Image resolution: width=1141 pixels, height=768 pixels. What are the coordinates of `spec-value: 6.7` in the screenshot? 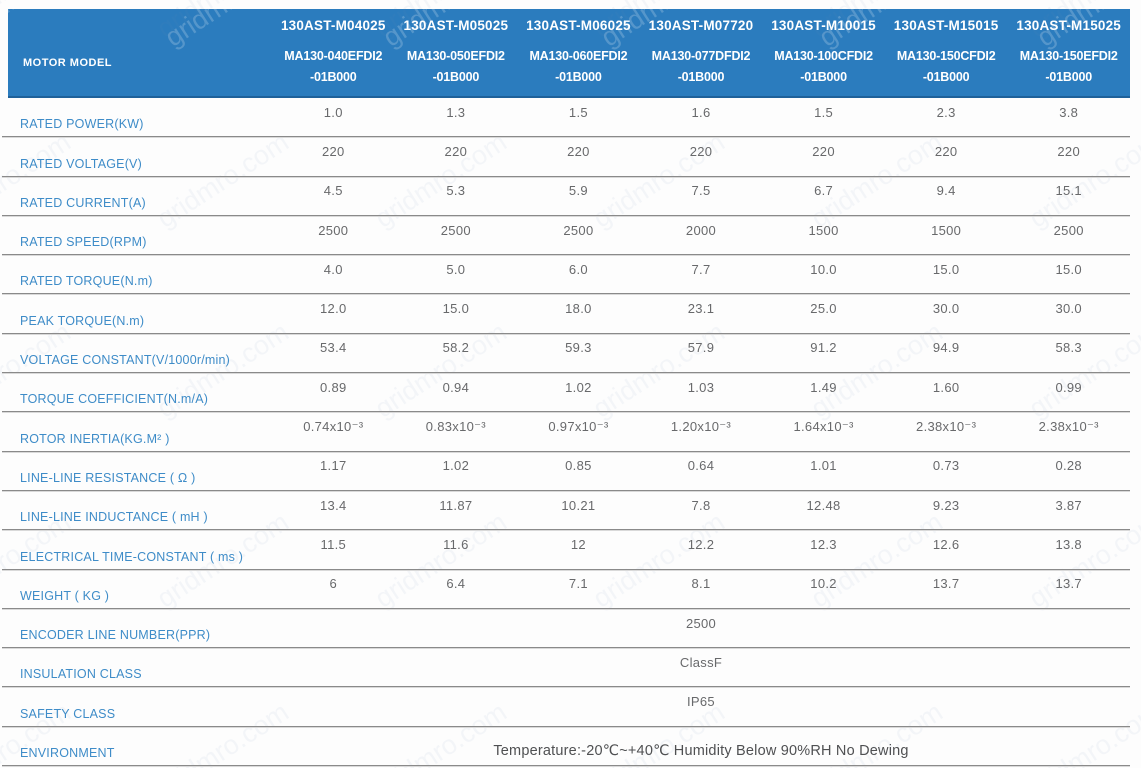 It's located at (824, 191).